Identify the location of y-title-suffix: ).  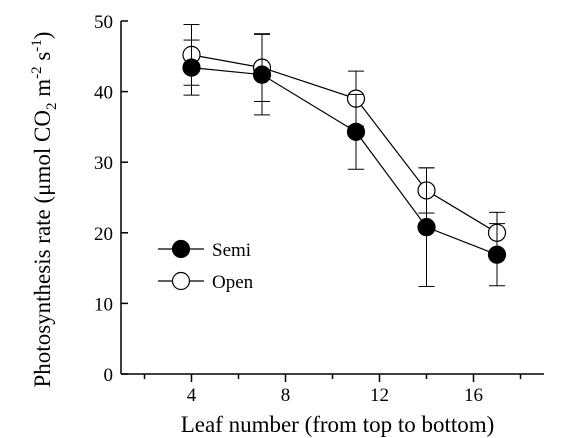
(42, 36).